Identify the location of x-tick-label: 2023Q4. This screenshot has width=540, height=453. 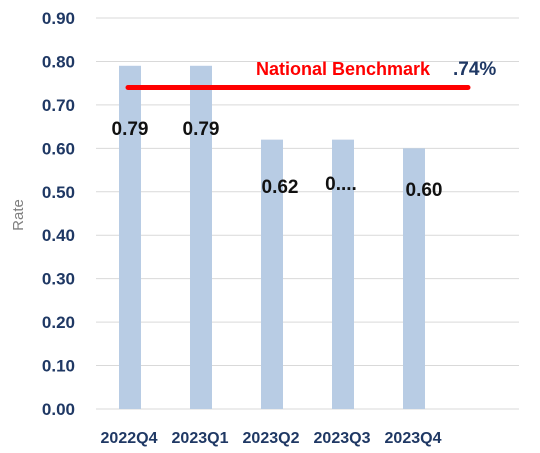
(413, 438).